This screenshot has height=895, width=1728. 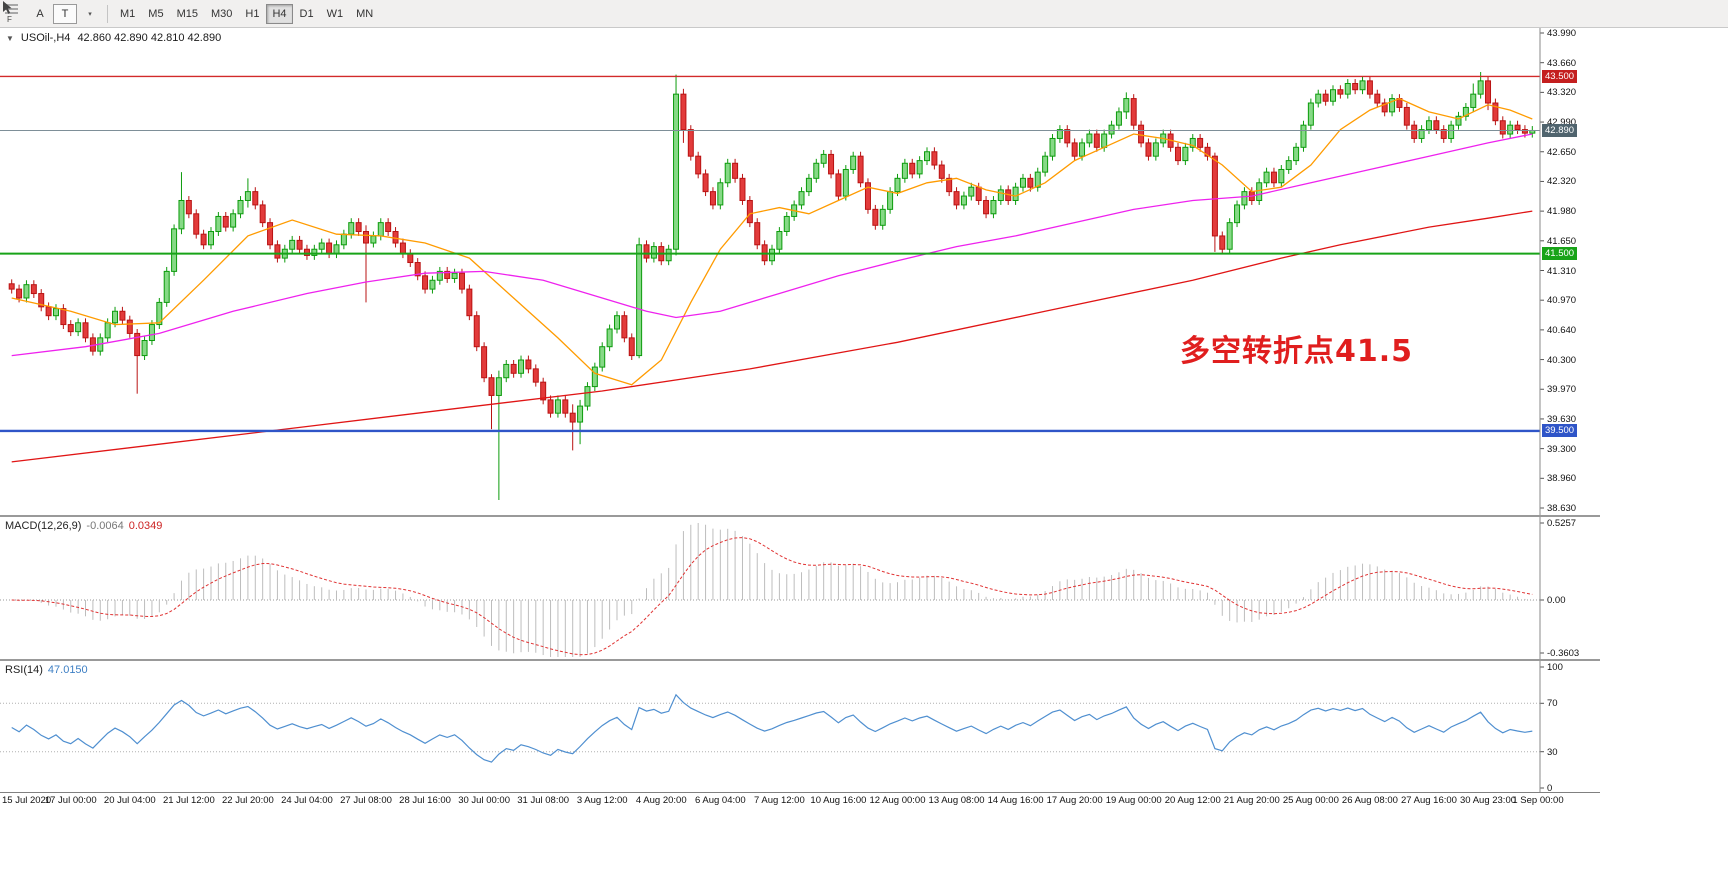 I want to click on rsi-axis-label: 30, so click(x=1552, y=752).